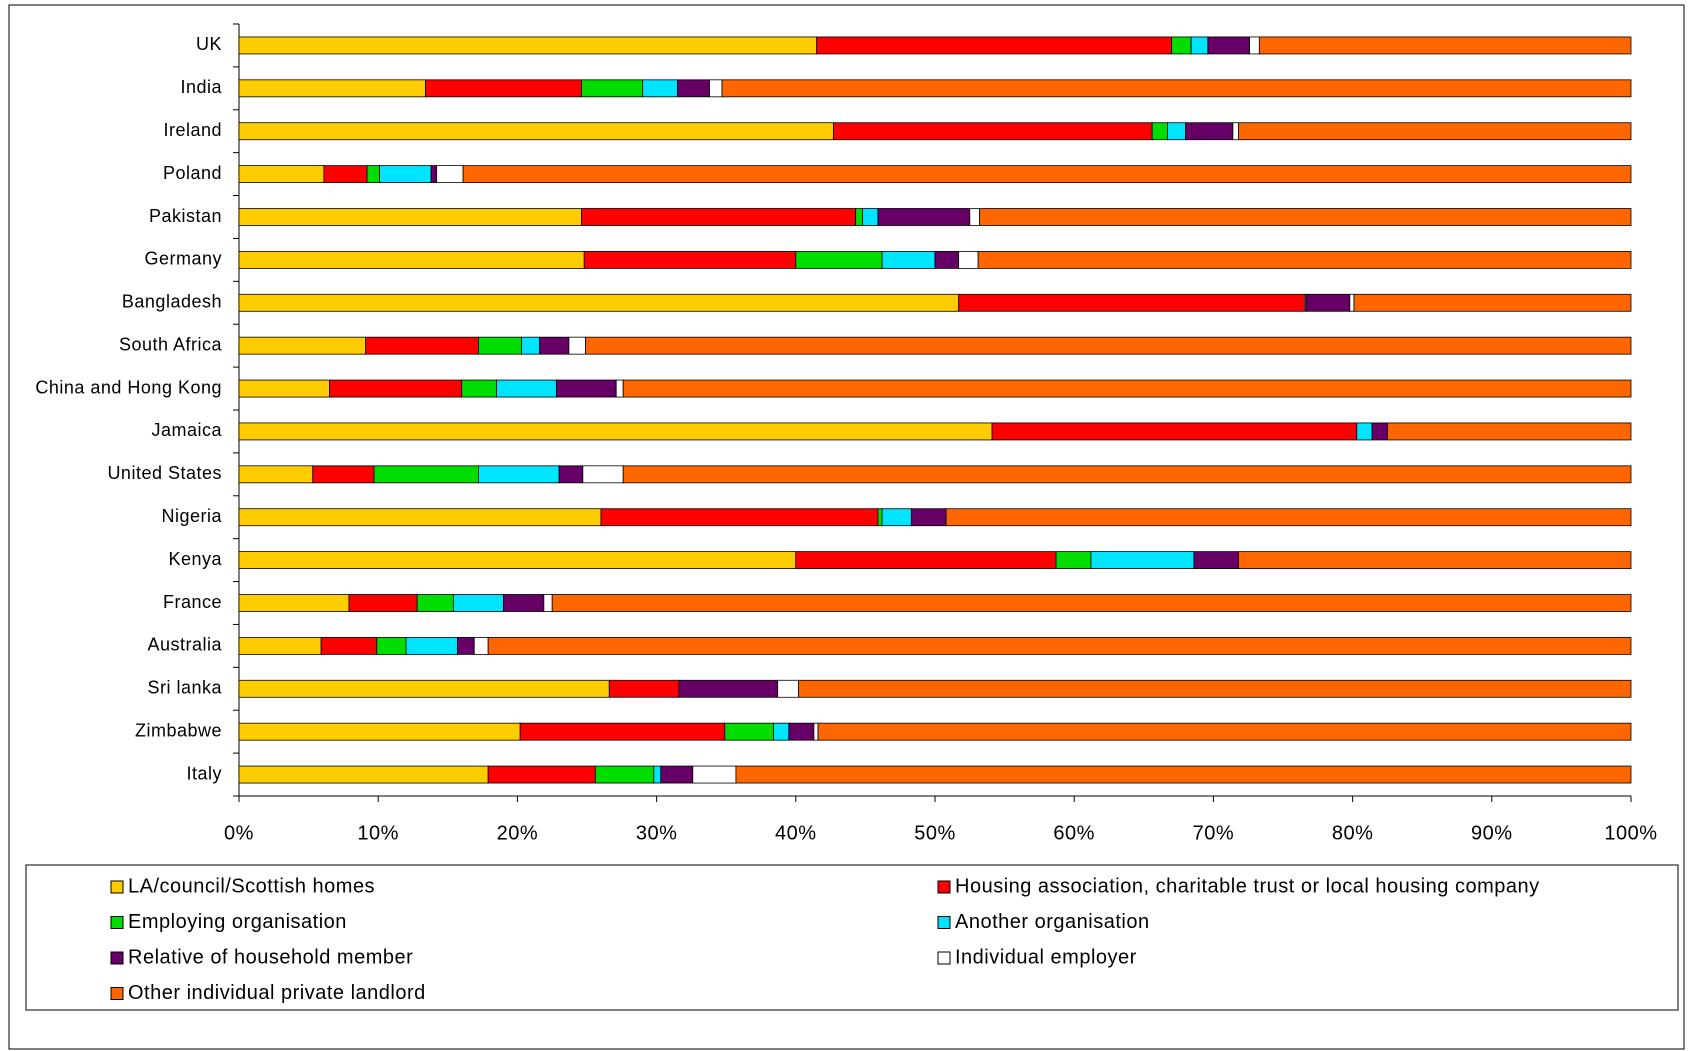  Describe the element at coordinates (1214, 833) in the screenshot. I see `x-tick-label: 70%` at that location.